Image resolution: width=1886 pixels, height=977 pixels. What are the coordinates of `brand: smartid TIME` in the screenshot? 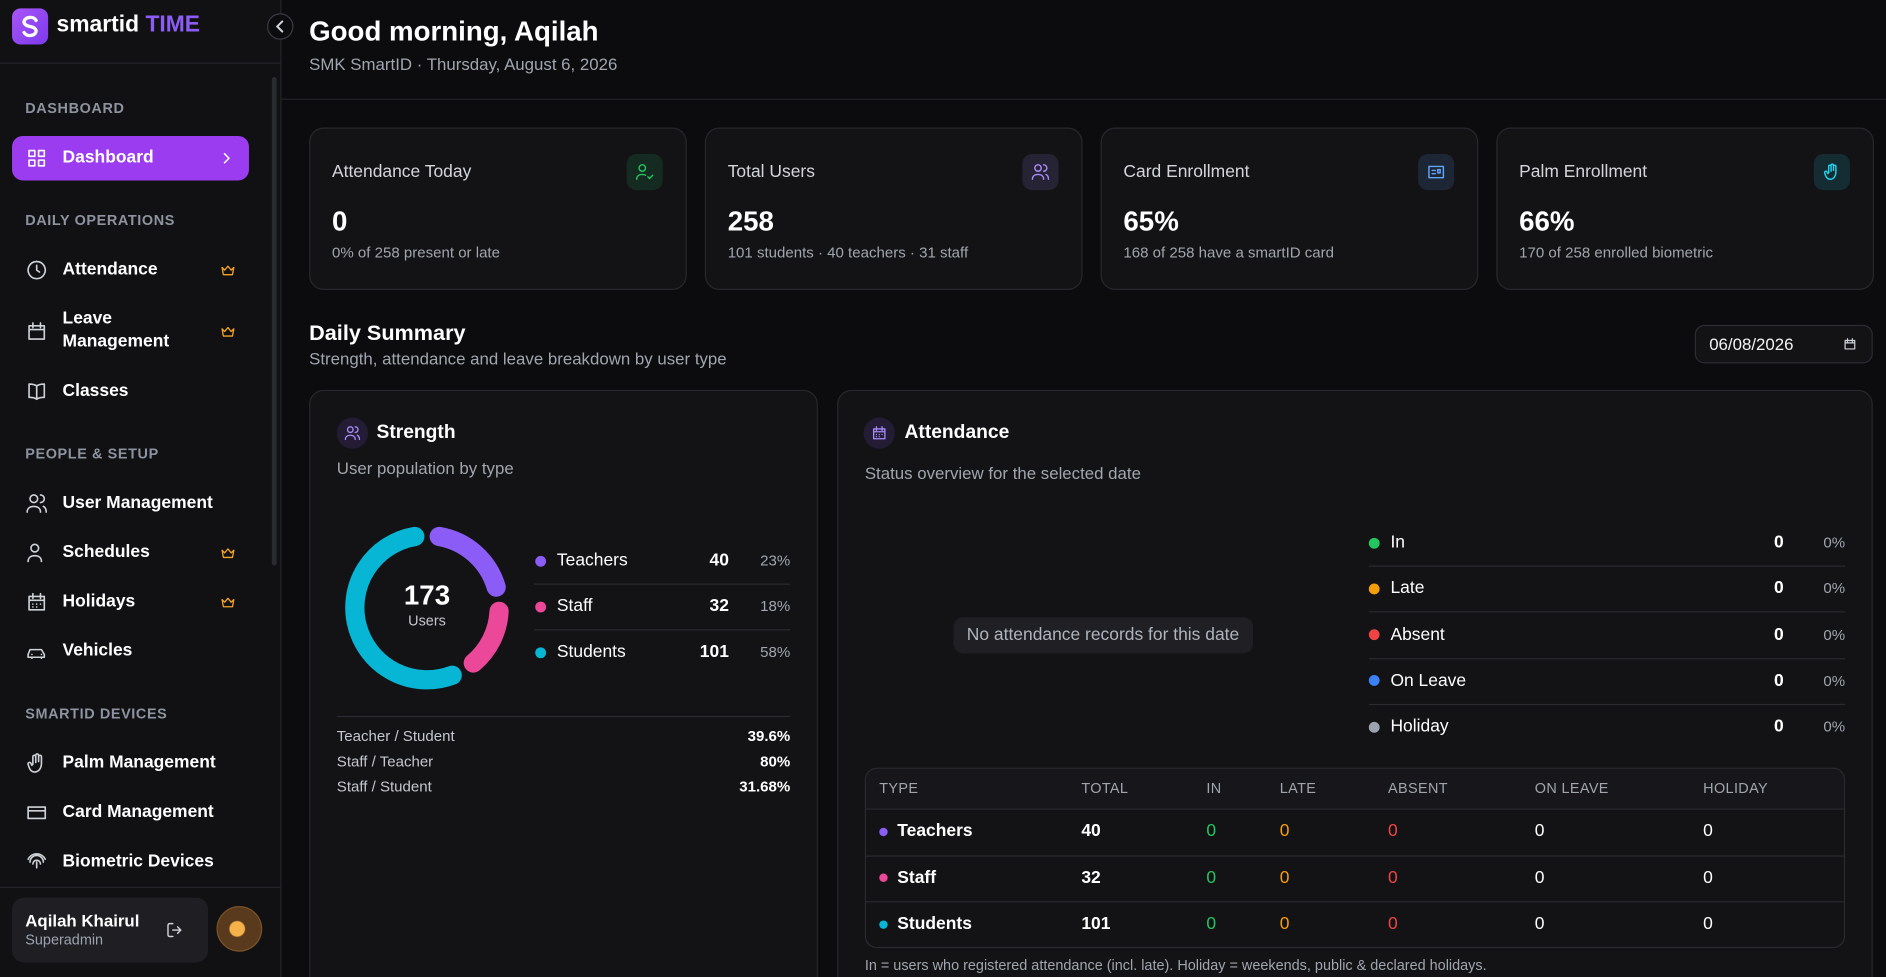 It's located at (129, 25).